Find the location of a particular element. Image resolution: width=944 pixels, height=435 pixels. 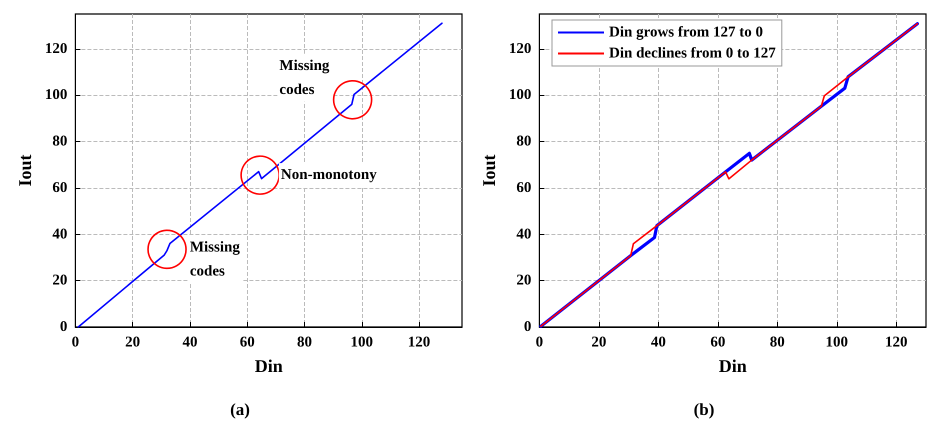

legend-label: Din declines from 0 to 127 is located at coordinates (692, 54).